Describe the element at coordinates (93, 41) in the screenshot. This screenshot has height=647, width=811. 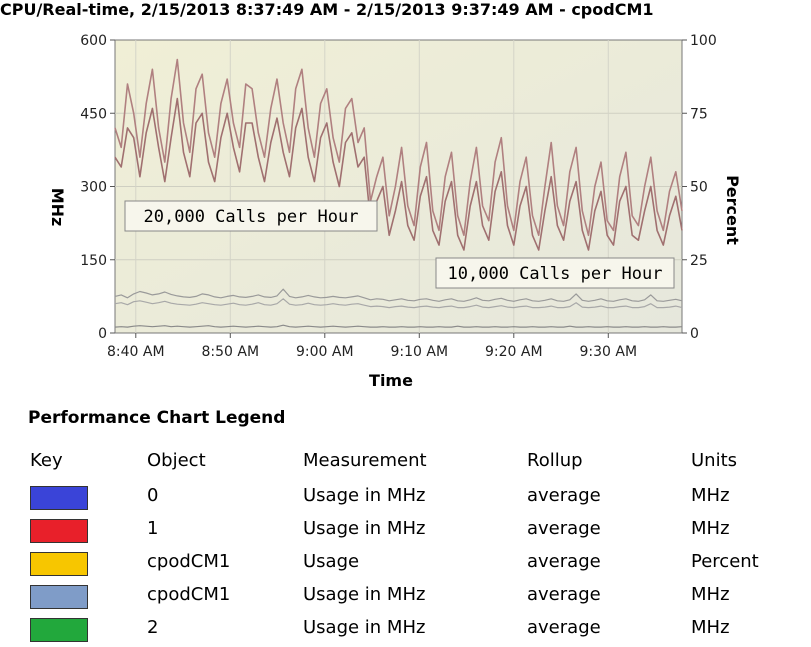
I see `y-tick-label: 600` at that location.